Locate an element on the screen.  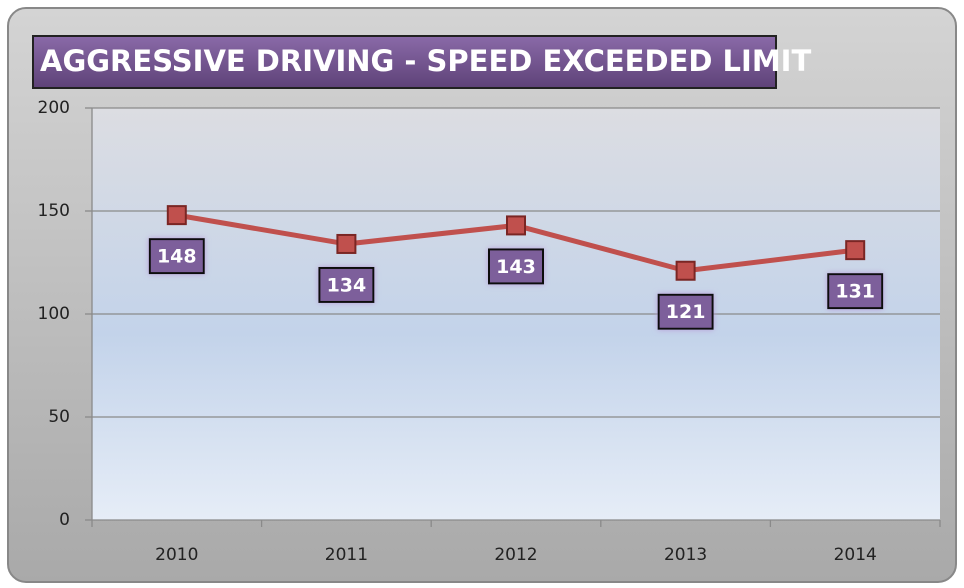
data-label: 143 is located at coordinates (516, 267).